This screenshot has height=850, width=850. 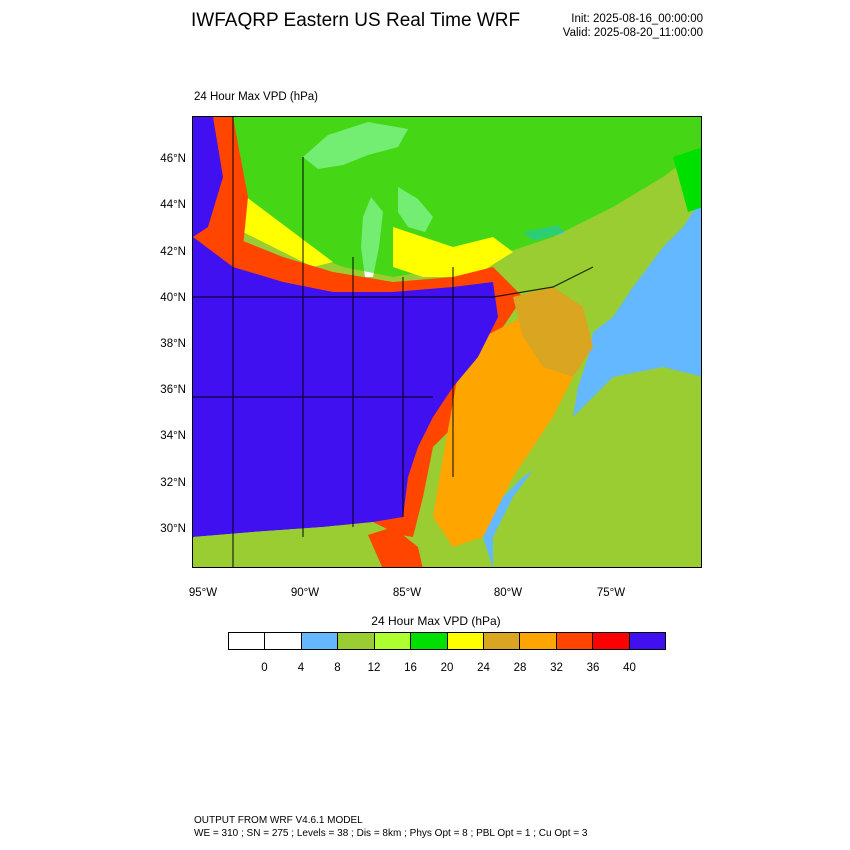 What do you see at coordinates (301, 668) in the screenshot?
I see `legend-label: 4` at bounding box center [301, 668].